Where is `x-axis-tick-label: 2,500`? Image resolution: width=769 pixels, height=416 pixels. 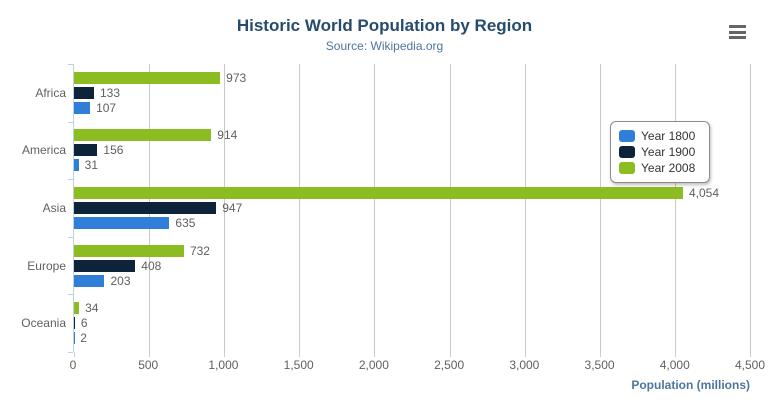
x-axis-tick-label: 2,500 is located at coordinates (449, 365).